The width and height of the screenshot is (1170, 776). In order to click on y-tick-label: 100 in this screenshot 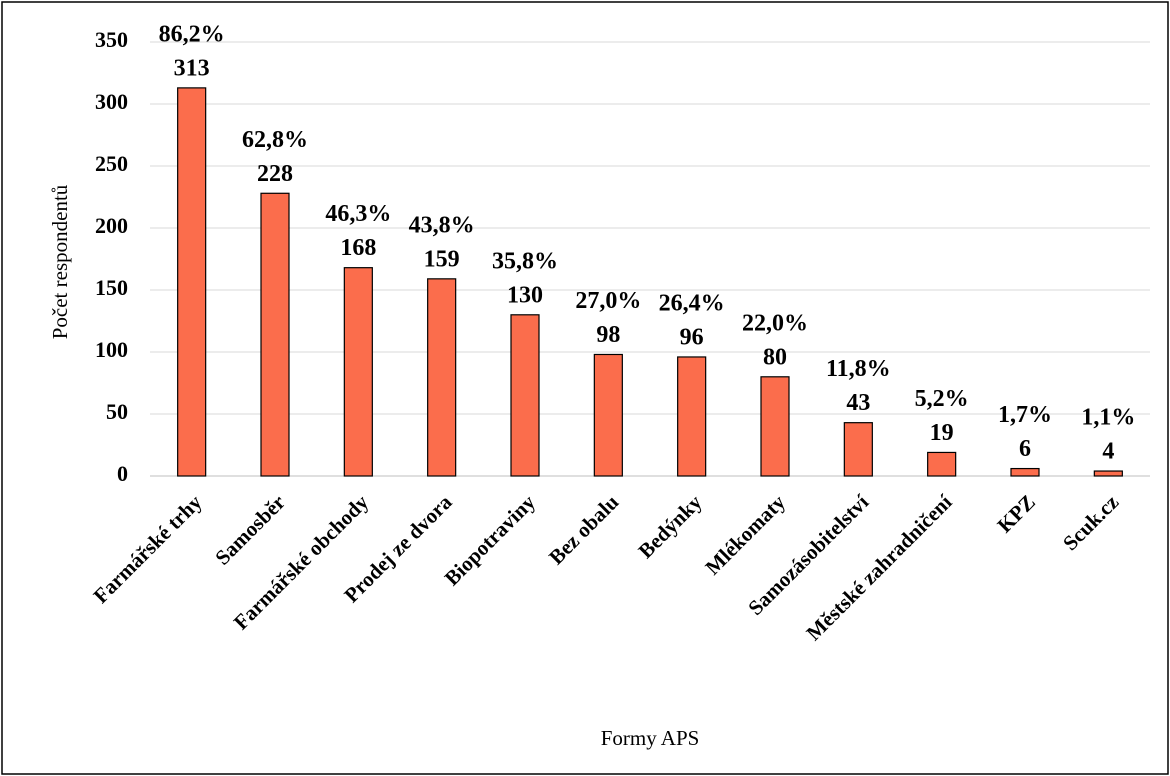, I will do `click(111, 349)`.